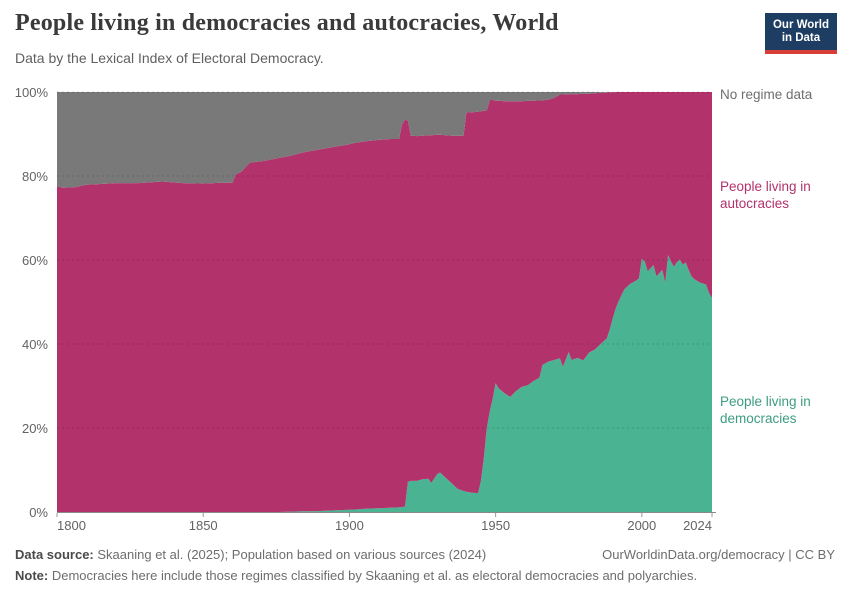 Image resolution: width=850 pixels, height=600 pixels. What do you see at coordinates (34, 176) in the screenshot?
I see `y-tick-label-80: 80%` at bounding box center [34, 176].